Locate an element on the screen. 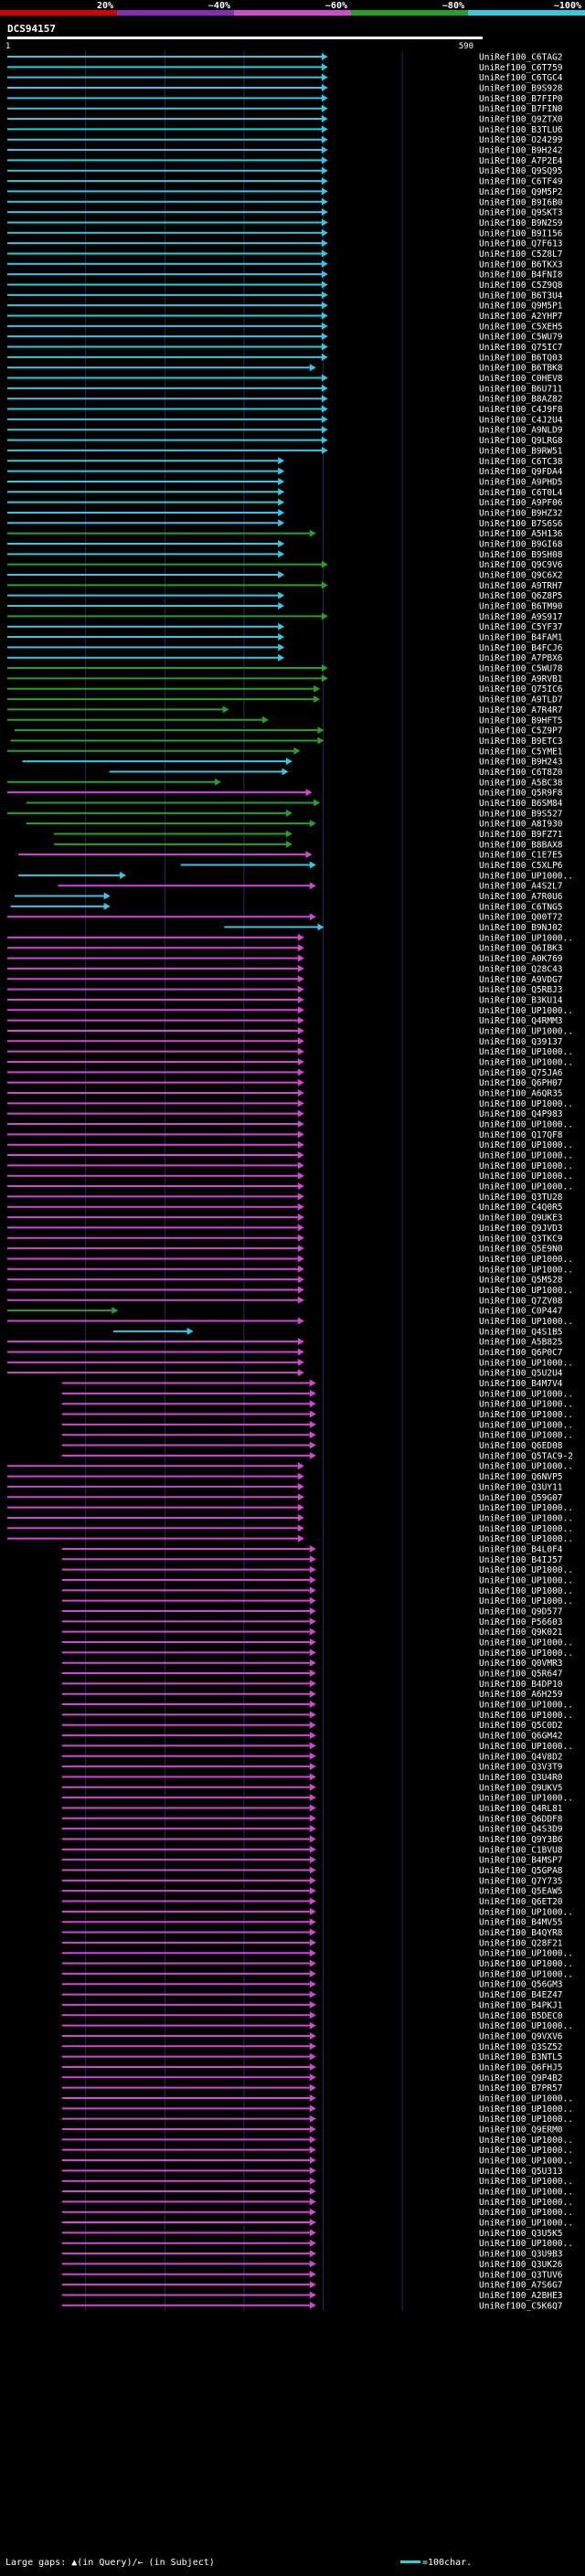 This screenshot has width=585, height=2576. hit-label: UniRef100_Q56GM3 is located at coordinates (521, 1985).